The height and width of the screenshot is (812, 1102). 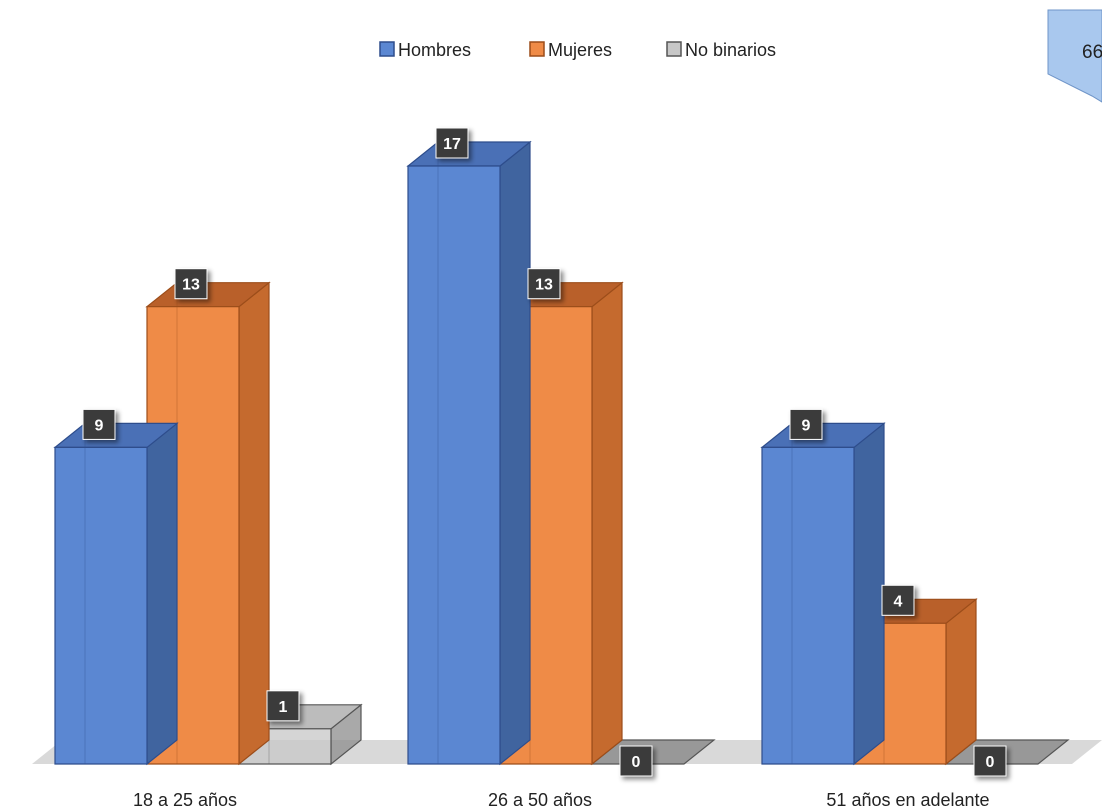 I want to click on bar-hombres-51-a-os-en-adelante-side, so click(x=869, y=594).